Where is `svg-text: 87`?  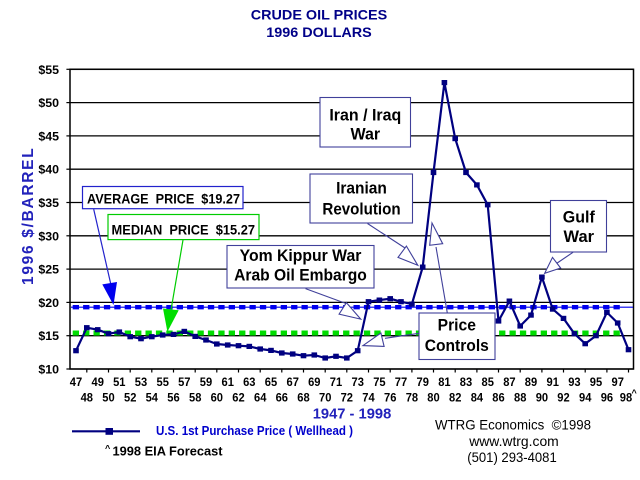
svg-text: 87 is located at coordinates (509, 382).